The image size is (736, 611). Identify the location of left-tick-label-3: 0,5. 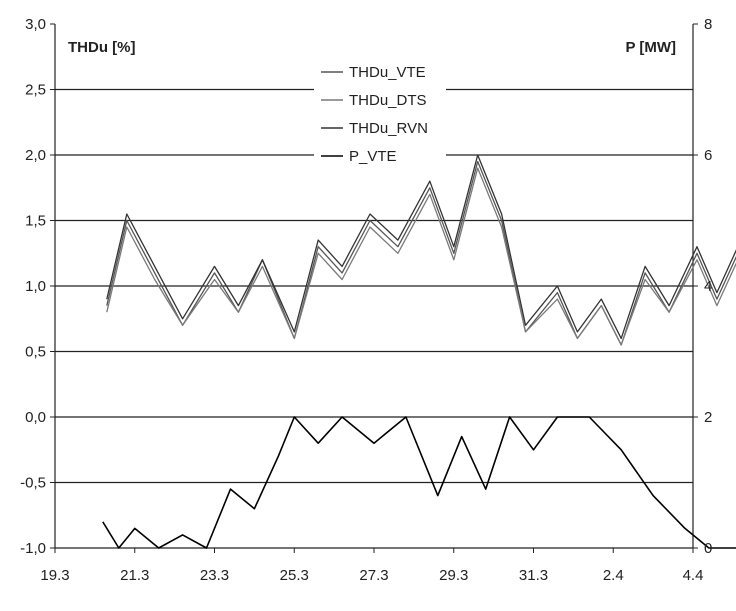
(35, 352).